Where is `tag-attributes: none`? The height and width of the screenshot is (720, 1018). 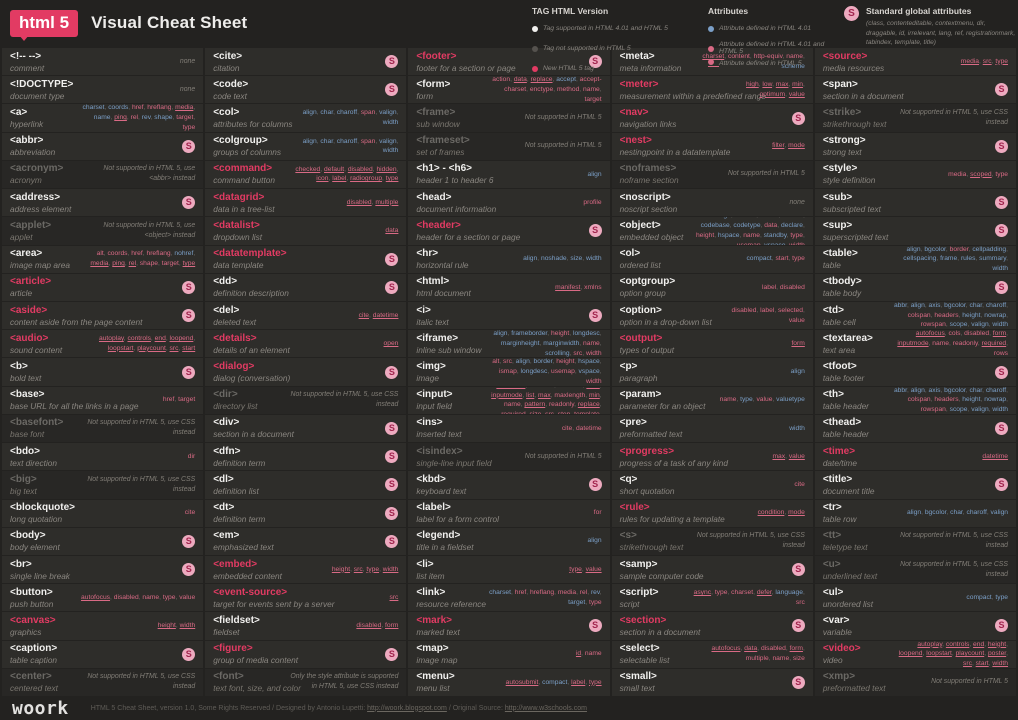 tag-attributes: none is located at coordinates (187, 90).